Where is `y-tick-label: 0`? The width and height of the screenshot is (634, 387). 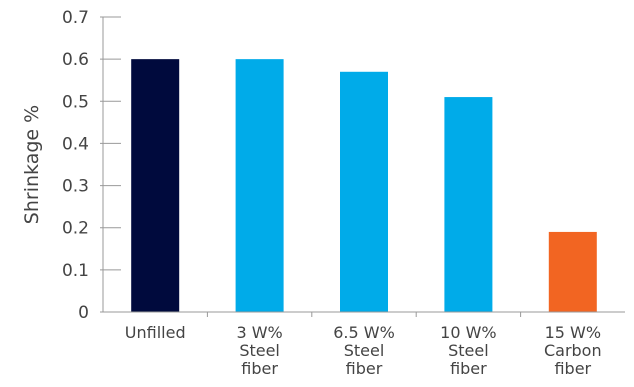
y-tick-label: 0 is located at coordinates (83, 313).